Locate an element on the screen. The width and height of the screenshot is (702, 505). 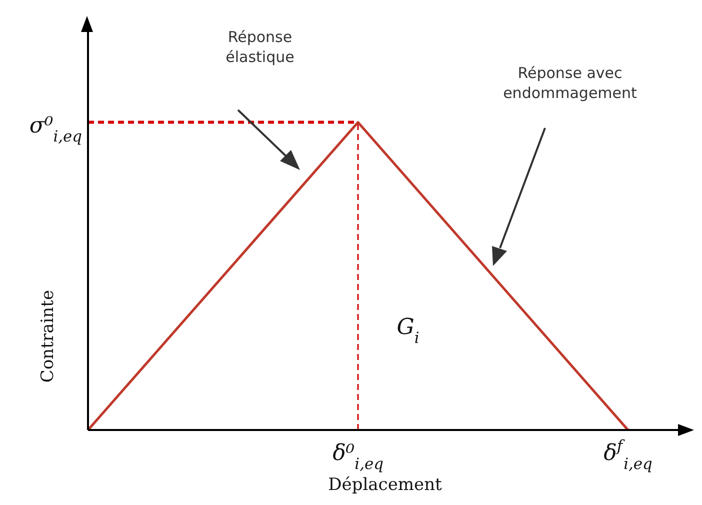
text: Réponse avec endommagement is located at coordinates (570, 83).